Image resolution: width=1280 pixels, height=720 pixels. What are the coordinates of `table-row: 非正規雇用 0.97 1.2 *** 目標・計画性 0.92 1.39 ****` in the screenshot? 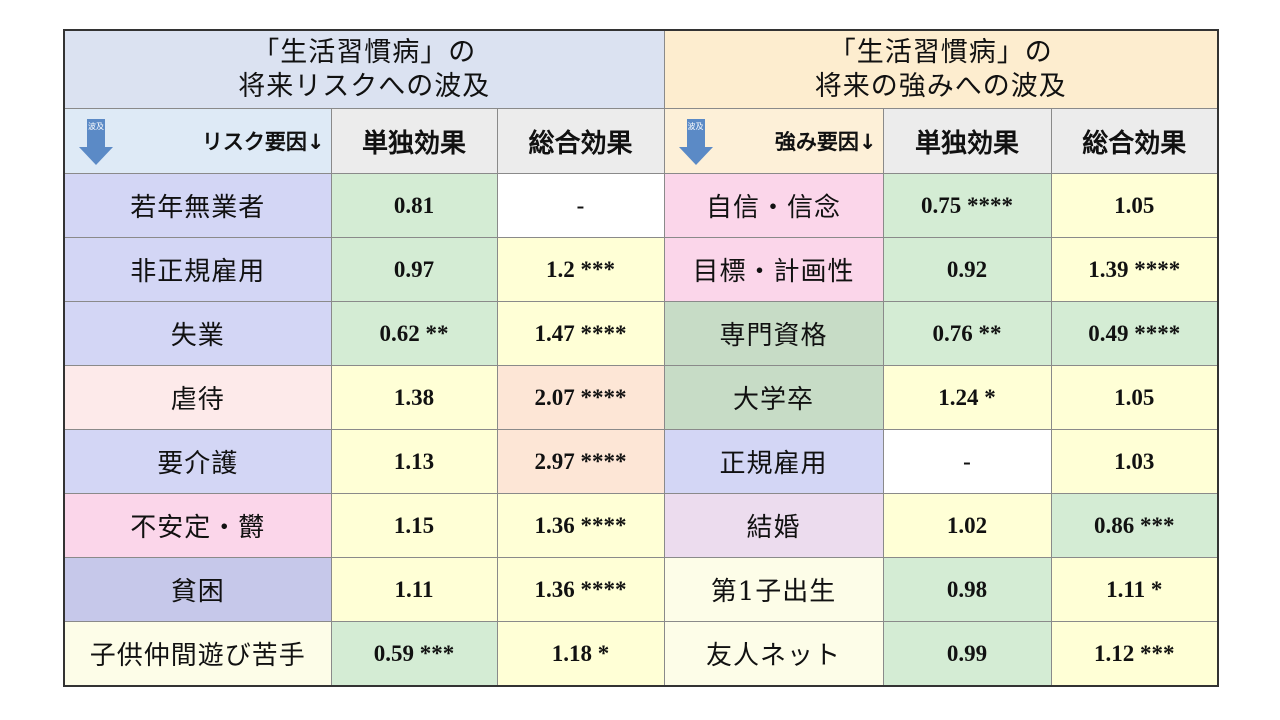 It's located at (641, 269).